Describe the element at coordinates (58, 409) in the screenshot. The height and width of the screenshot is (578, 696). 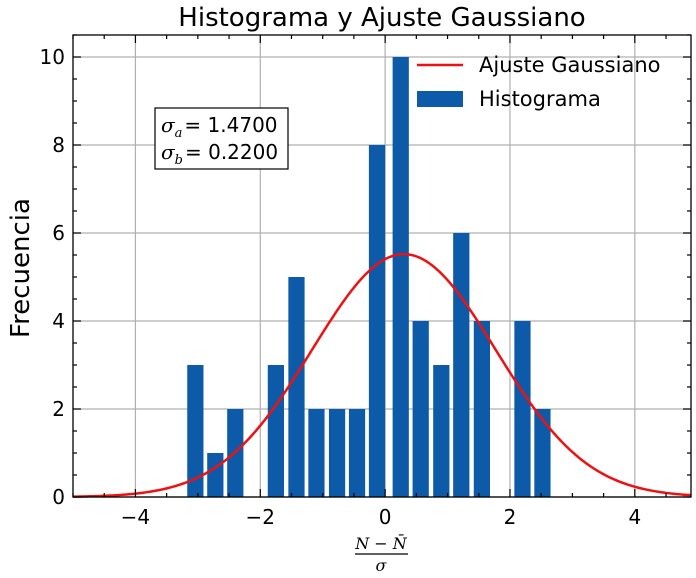
I see `y-tick-label: 2` at that location.